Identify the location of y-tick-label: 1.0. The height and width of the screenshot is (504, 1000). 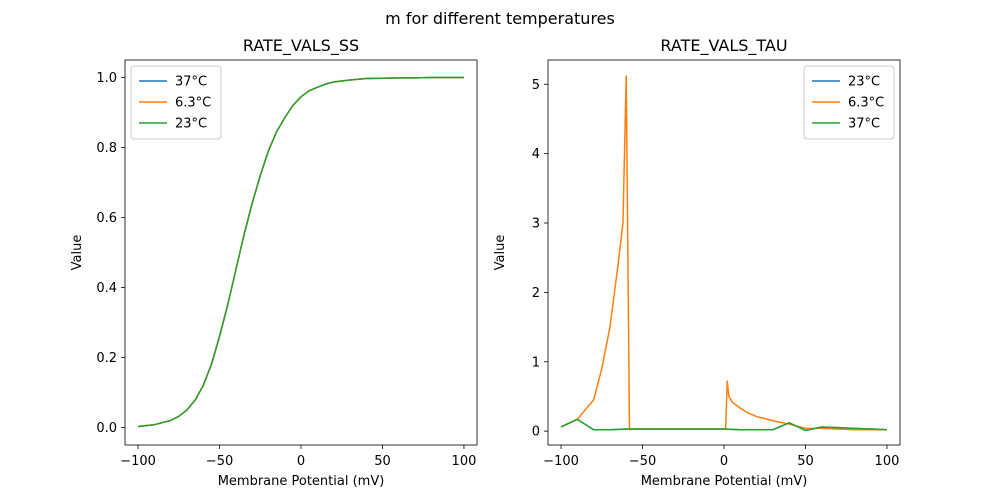
(106, 78).